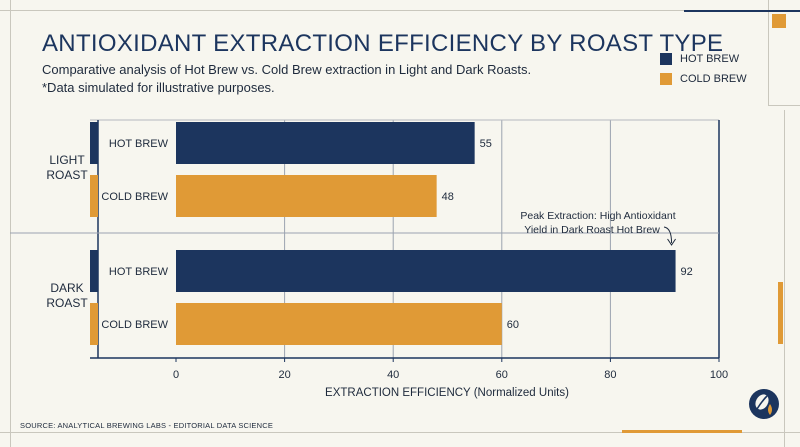 This screenshot has height=447, width=800. Describe the element at coordinates (94, 143) in the screenshot. I see `axis-stub-hot-brew-light-roast` at that location.